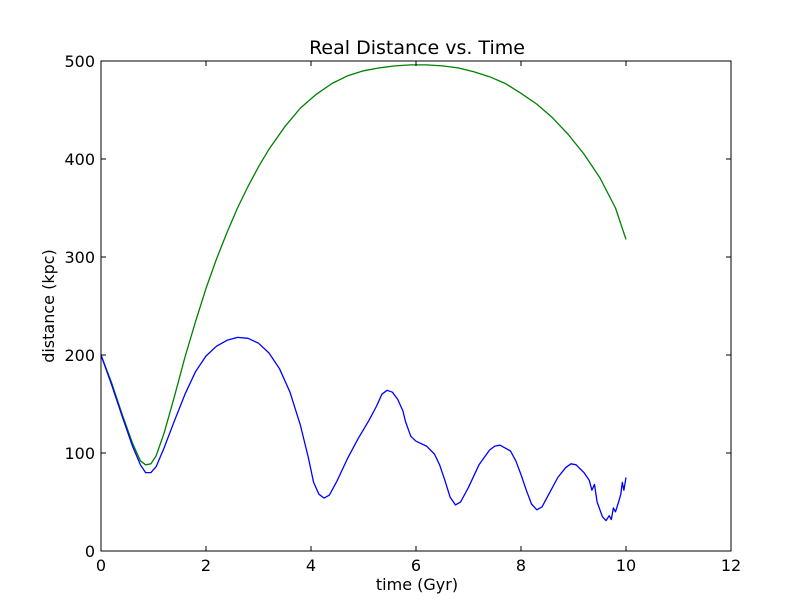 The width and height of the screenshot is (812, 612). What do you see at coordinates (626, 565) in the screenshot?
I see `x-tick-label: 10` at bounding box center [626, 565].